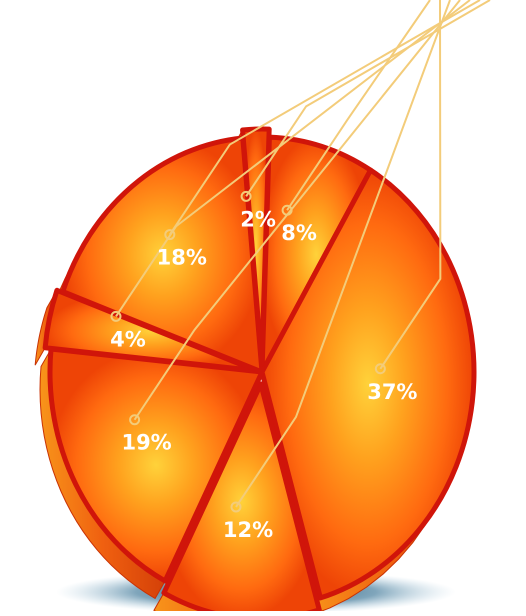  Describe the element at coordinates (258, 219) in the screenshot. I see `data-label: 2%` at that location.